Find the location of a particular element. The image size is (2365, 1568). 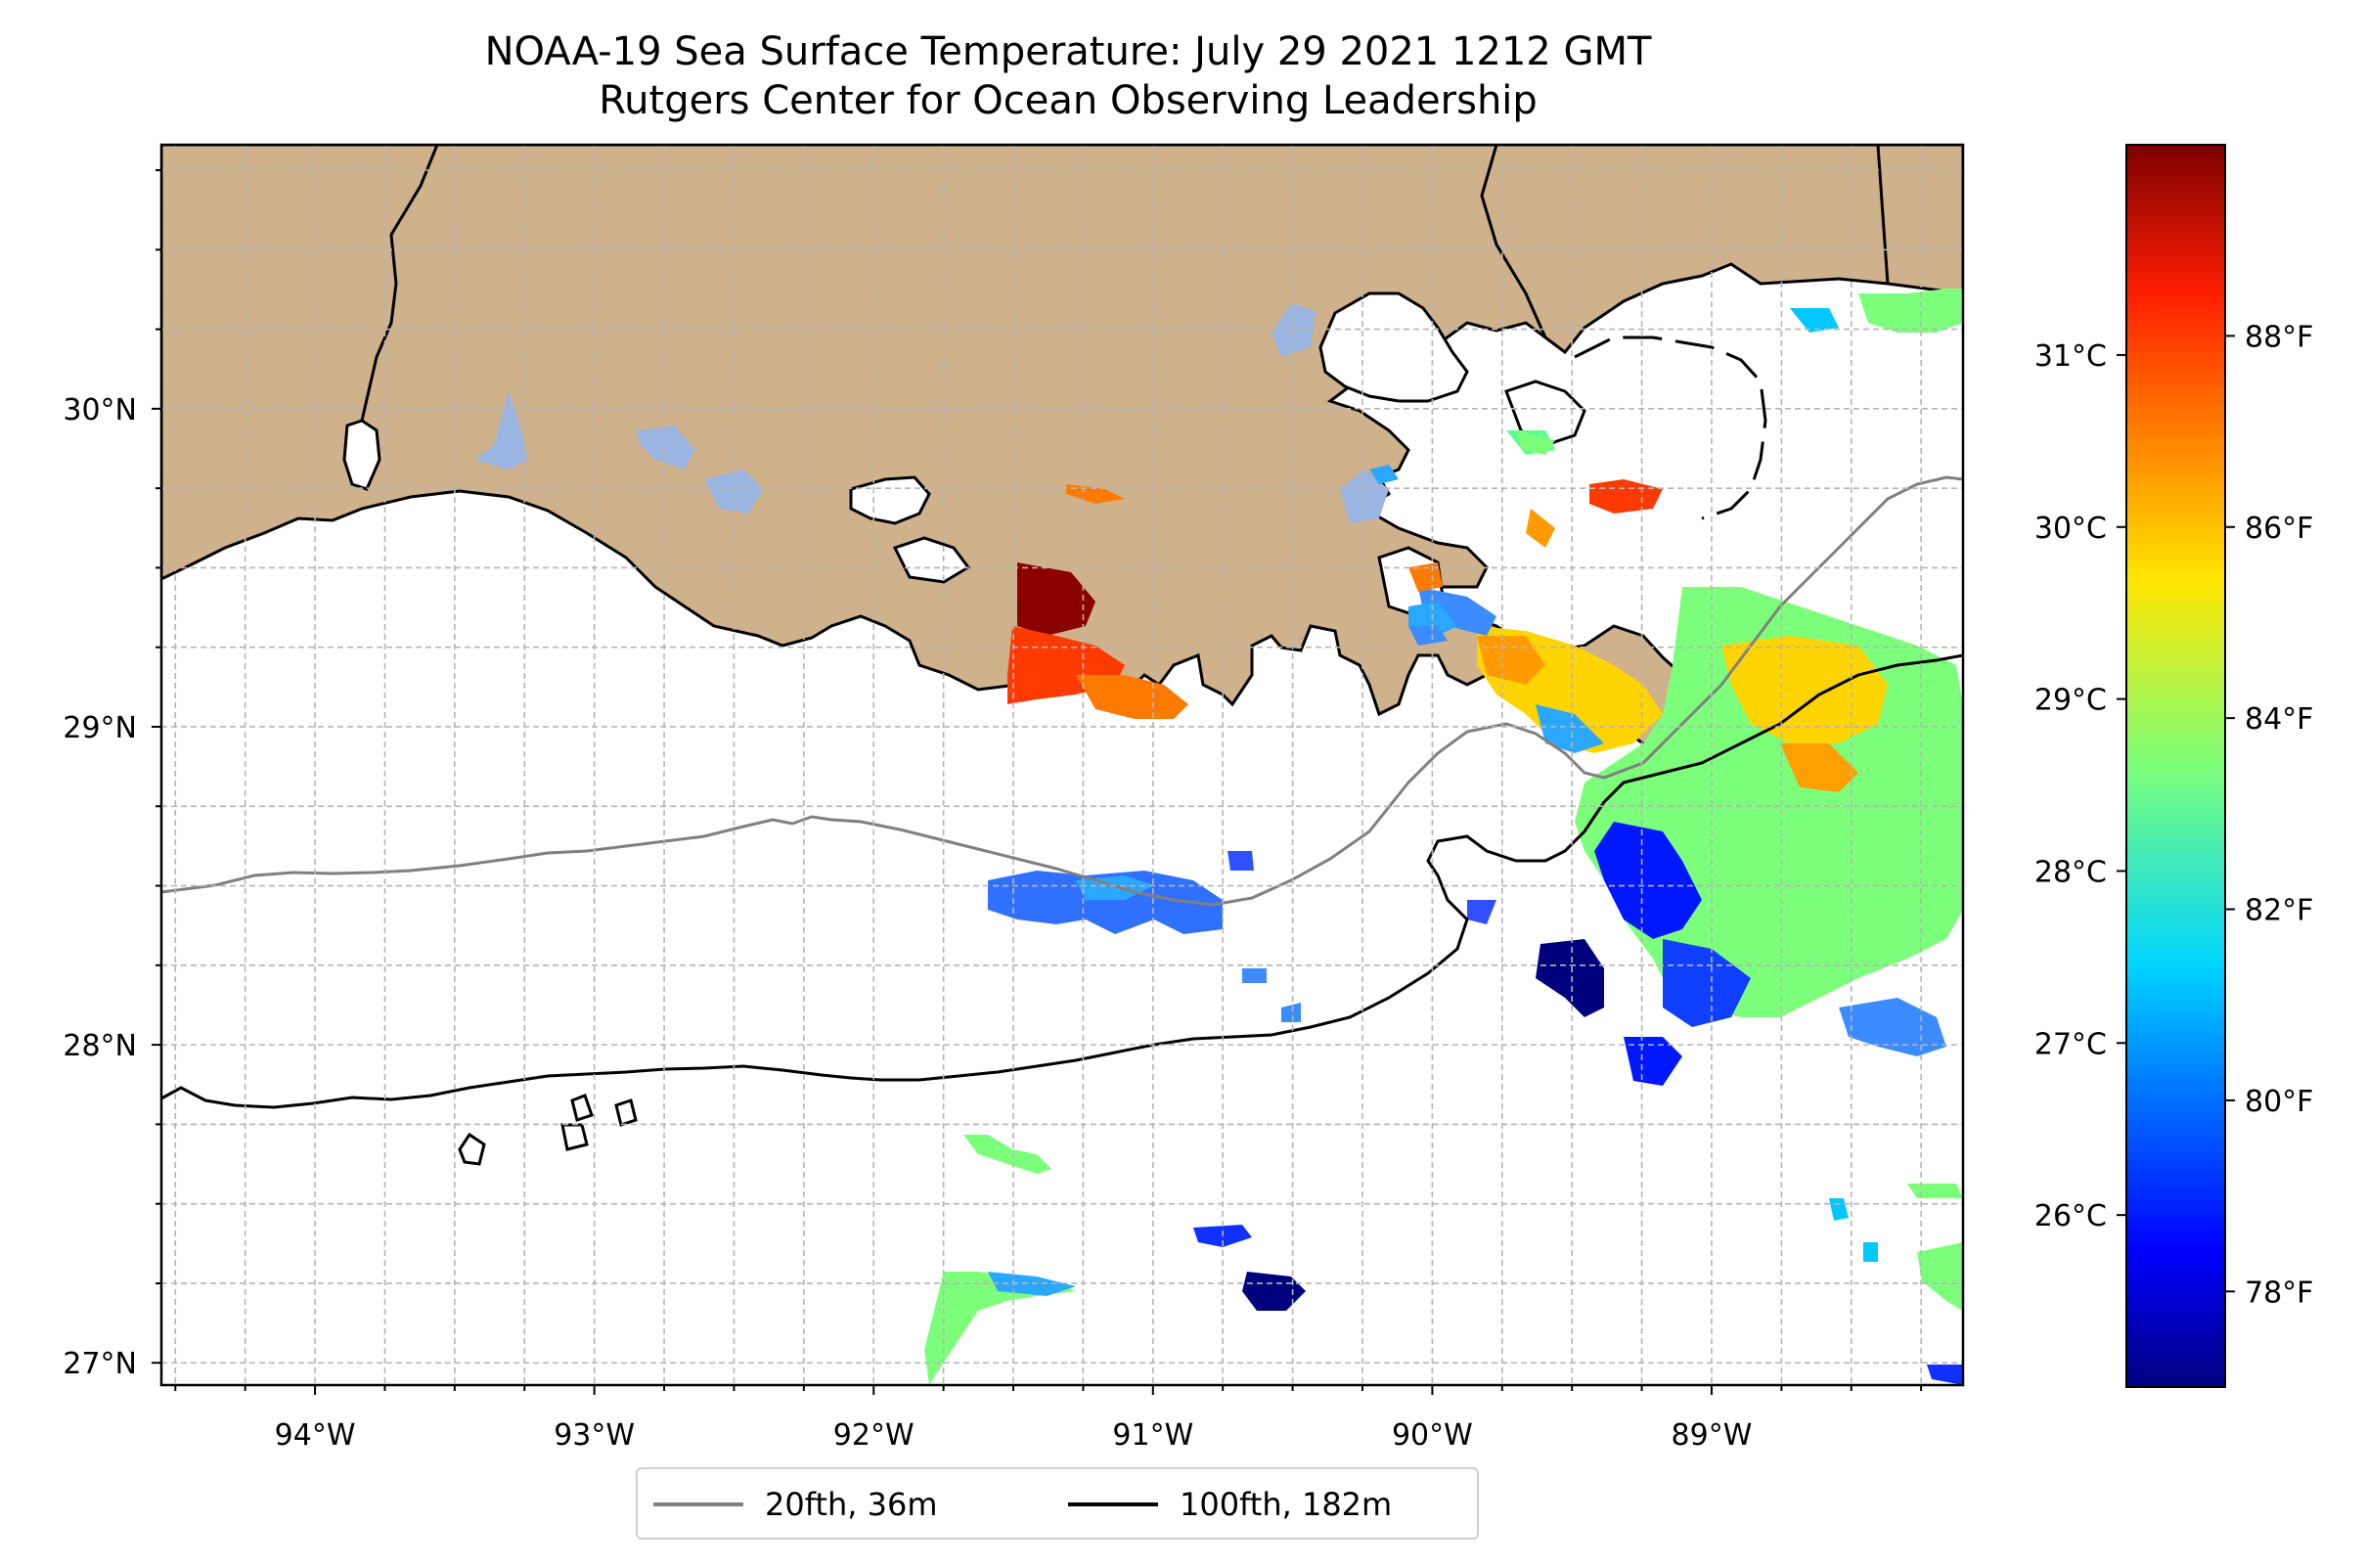

colorbar-label-f: 78°F is located at coordinates (2279, 1293).